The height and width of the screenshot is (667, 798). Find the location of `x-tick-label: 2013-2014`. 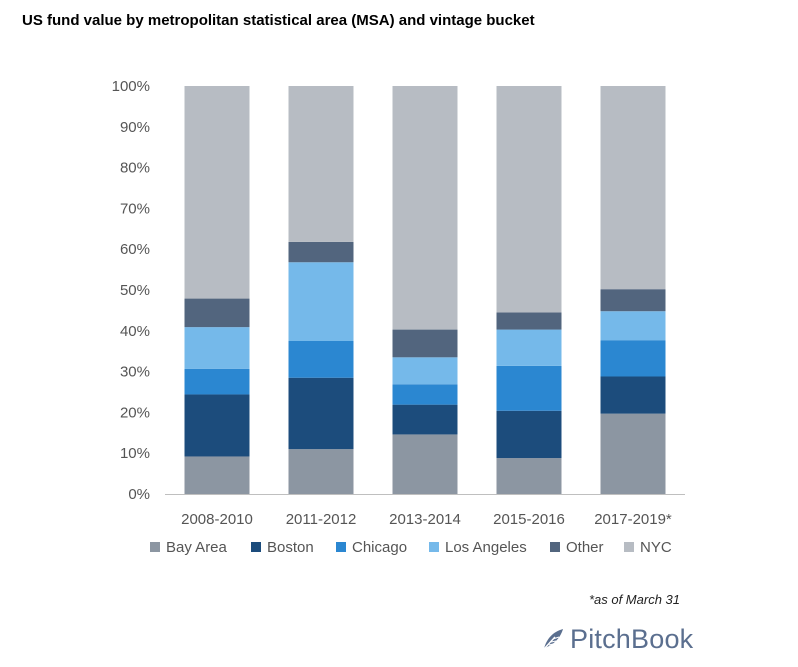

x-tick-label: 2013-2014 is located at coordinates (425, 519).